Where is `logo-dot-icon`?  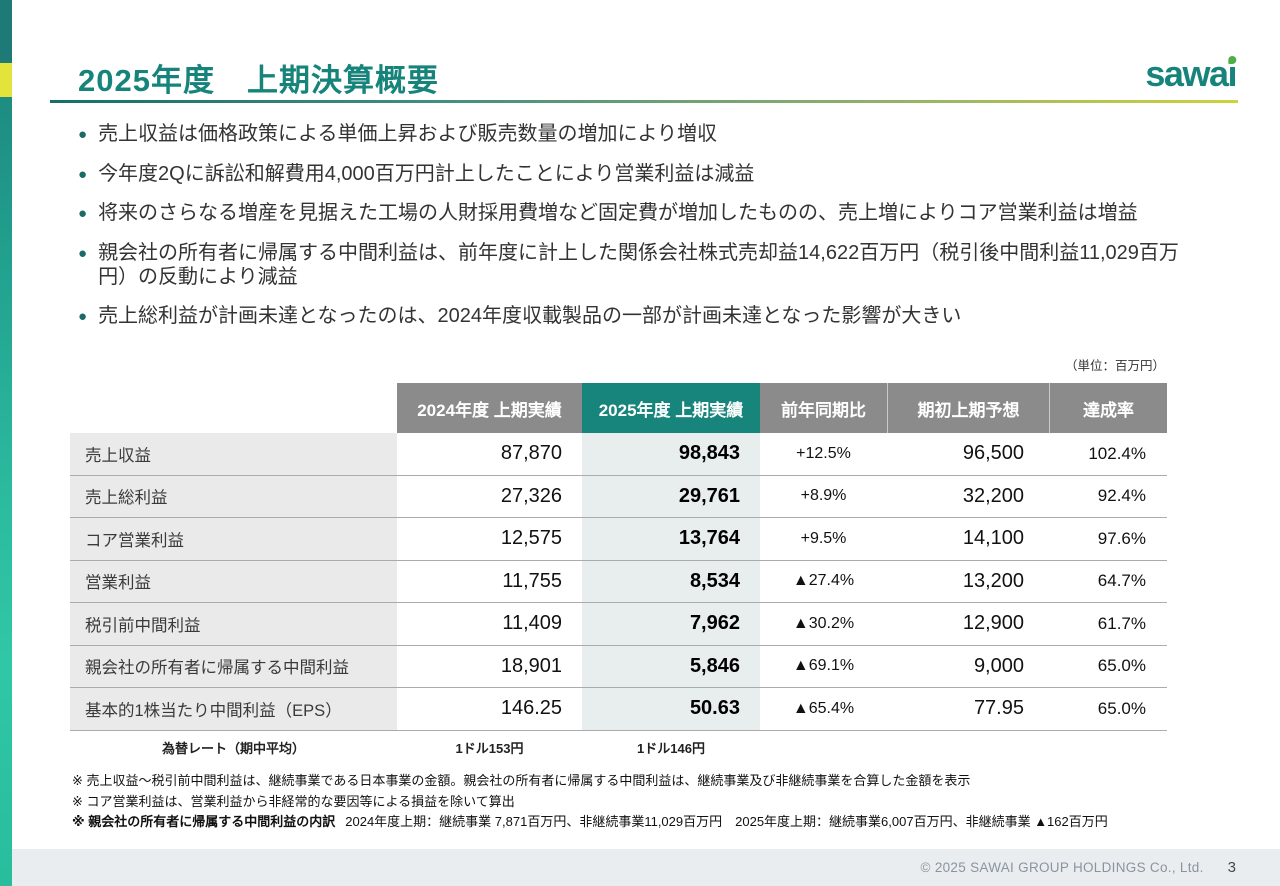
logo-dot-icon is located at coordinates (1232, 60).